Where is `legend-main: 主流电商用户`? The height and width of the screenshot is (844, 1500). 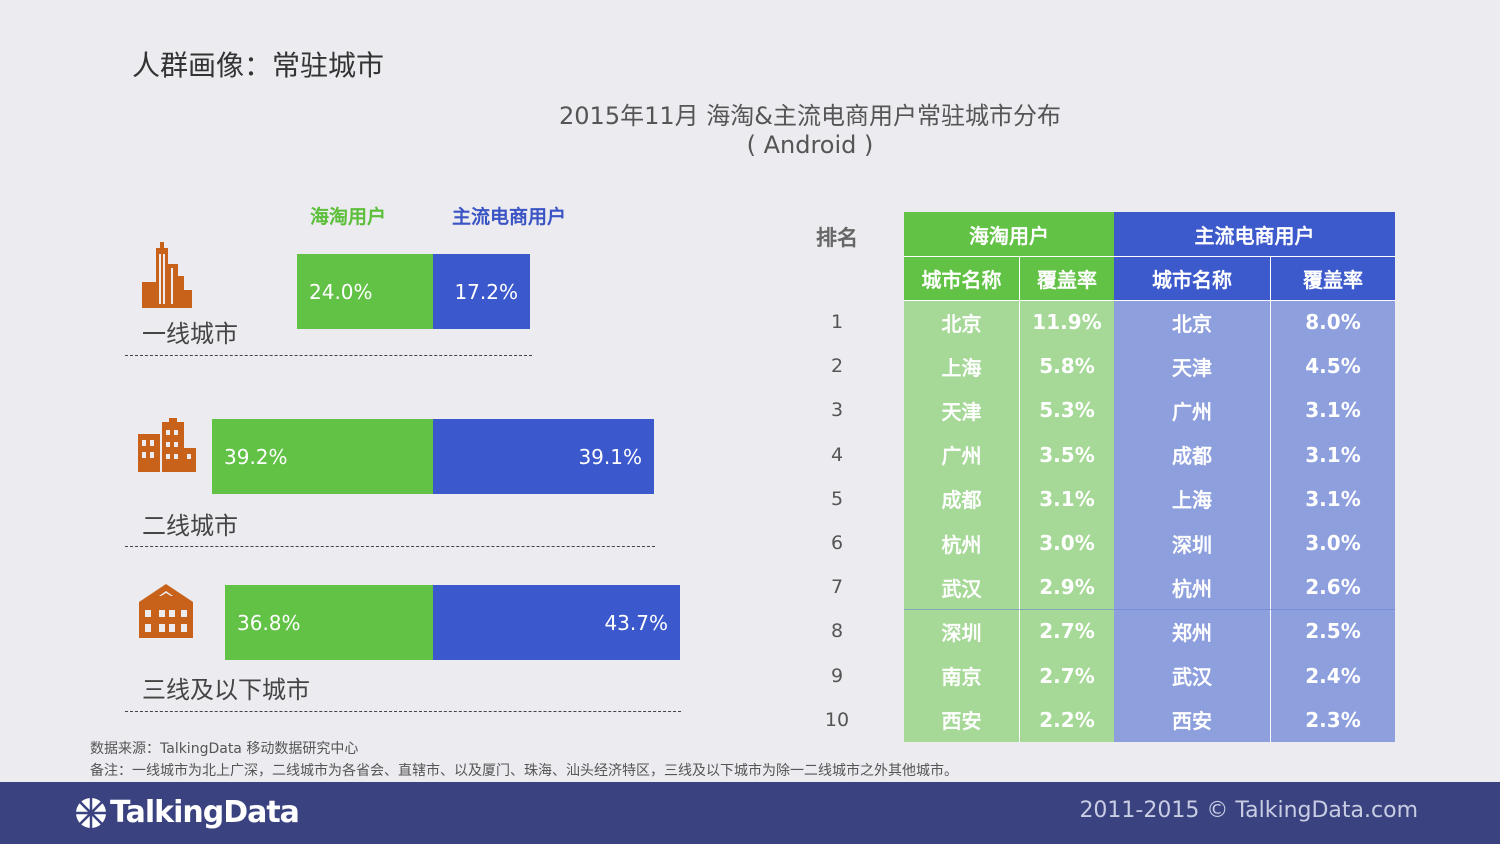 legend-main: 主流电商用户 is located at coordinates (509, 217).